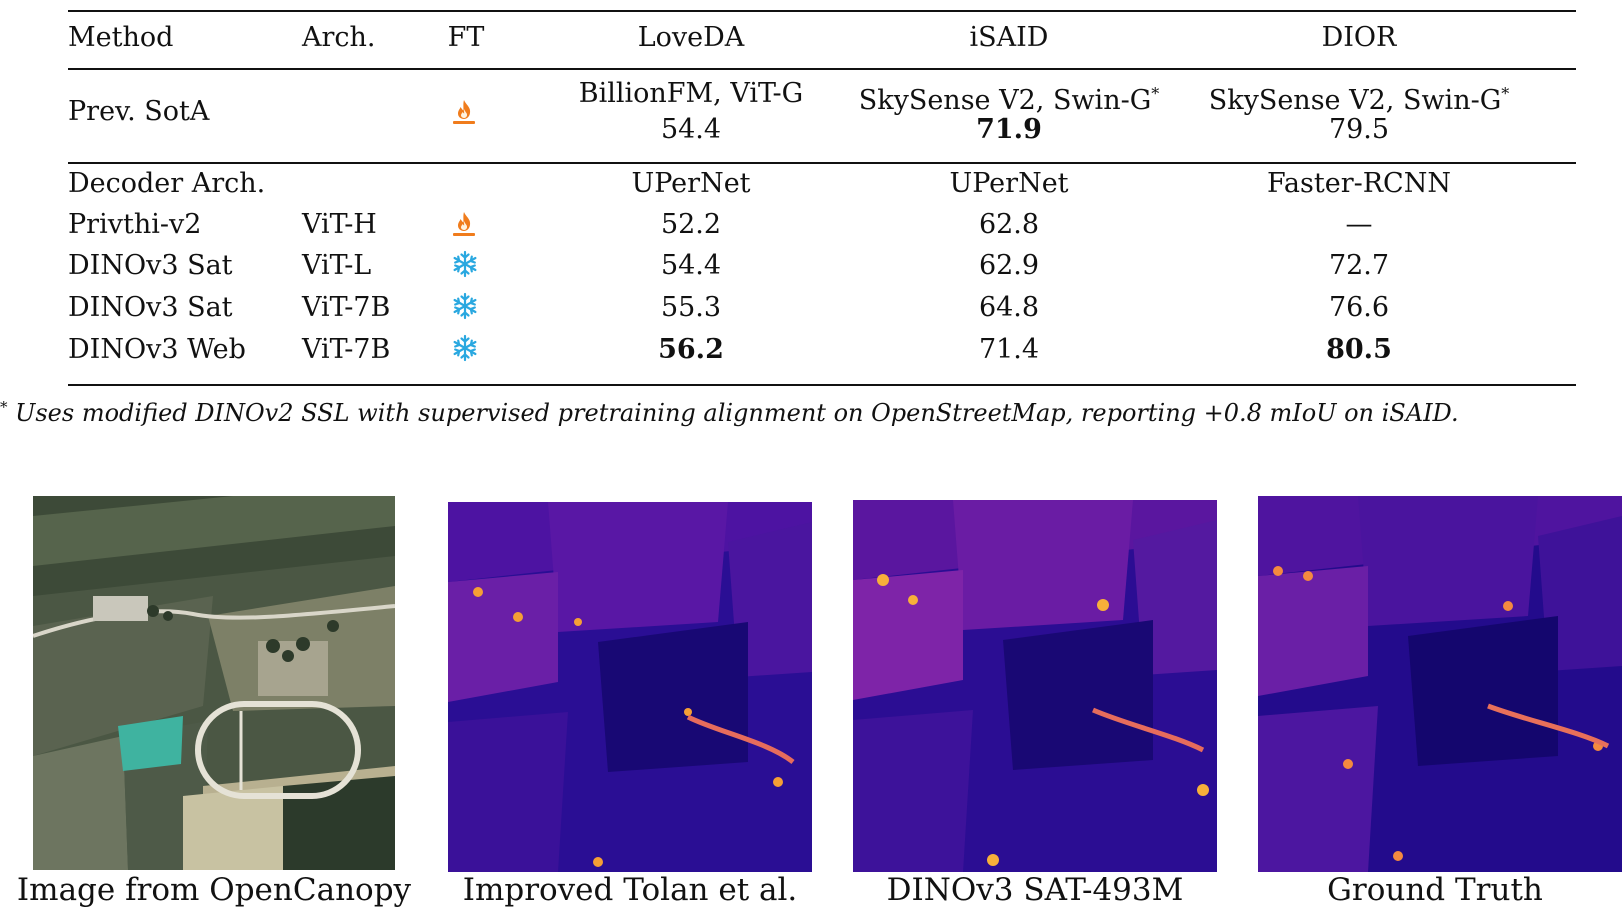 The height and width of the screenshot is (922, 1623). Describe the element at coordinates (121, 37) in the screenshot. I see `header-method: Method` at that location.